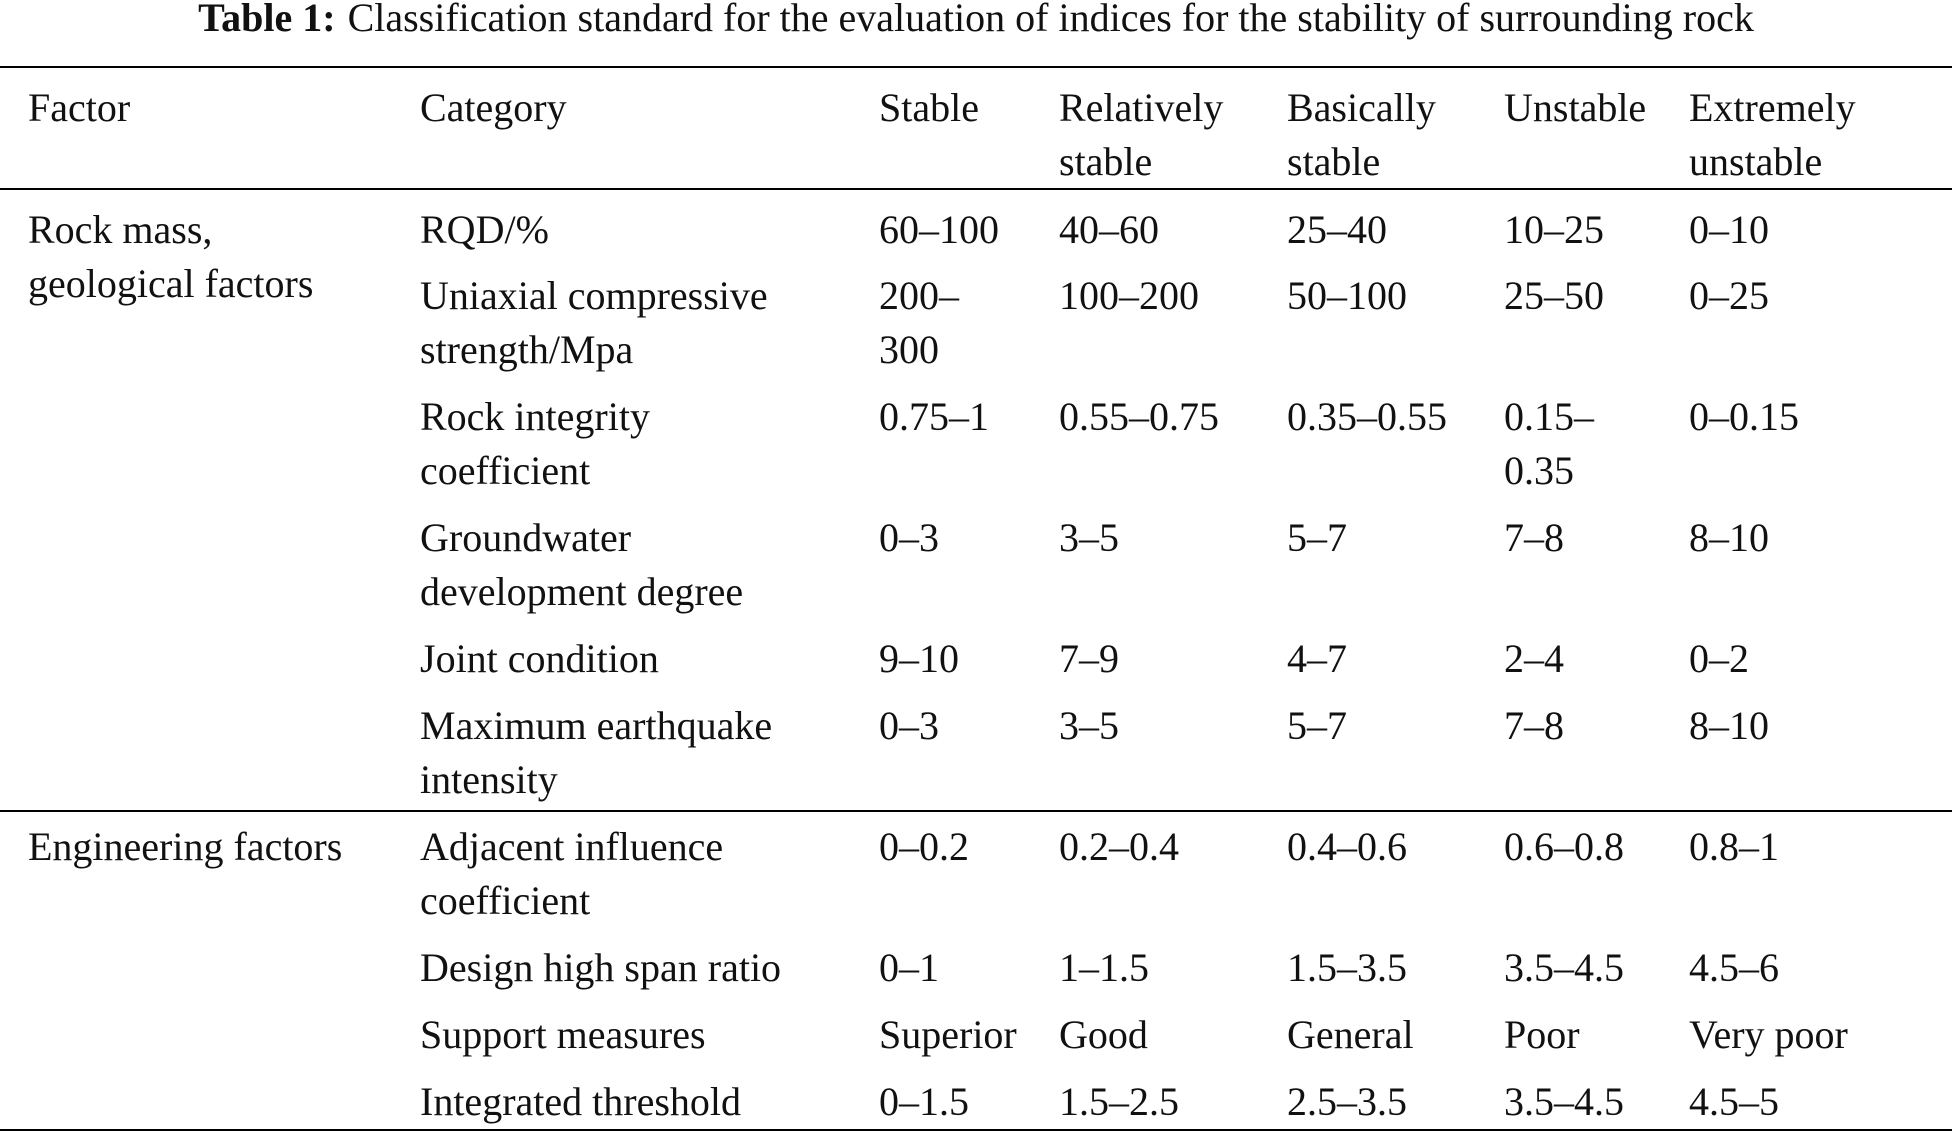  What do you see at coordinates (948, 1034) in the screenshot?
I see `cell-stable: Superior` at bounding box center [948, 1034].